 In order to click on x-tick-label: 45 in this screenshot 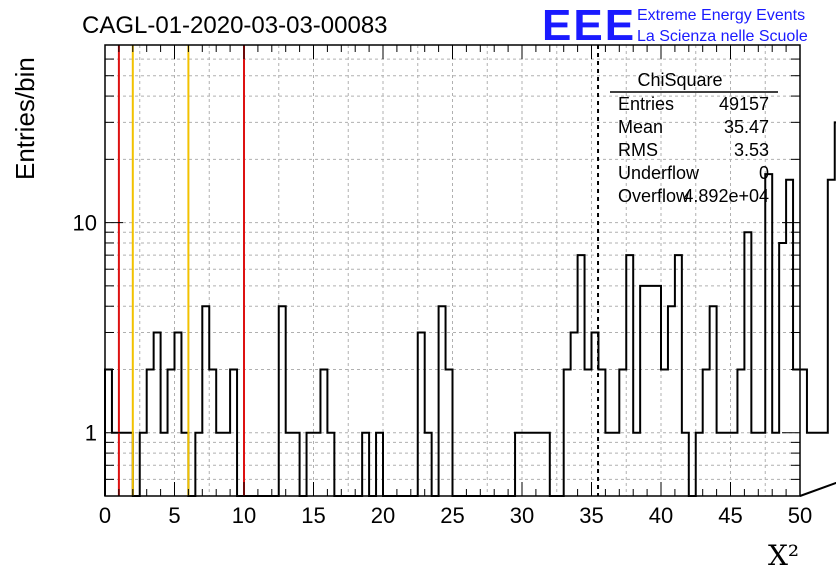, I will do `click(730, 515)`.